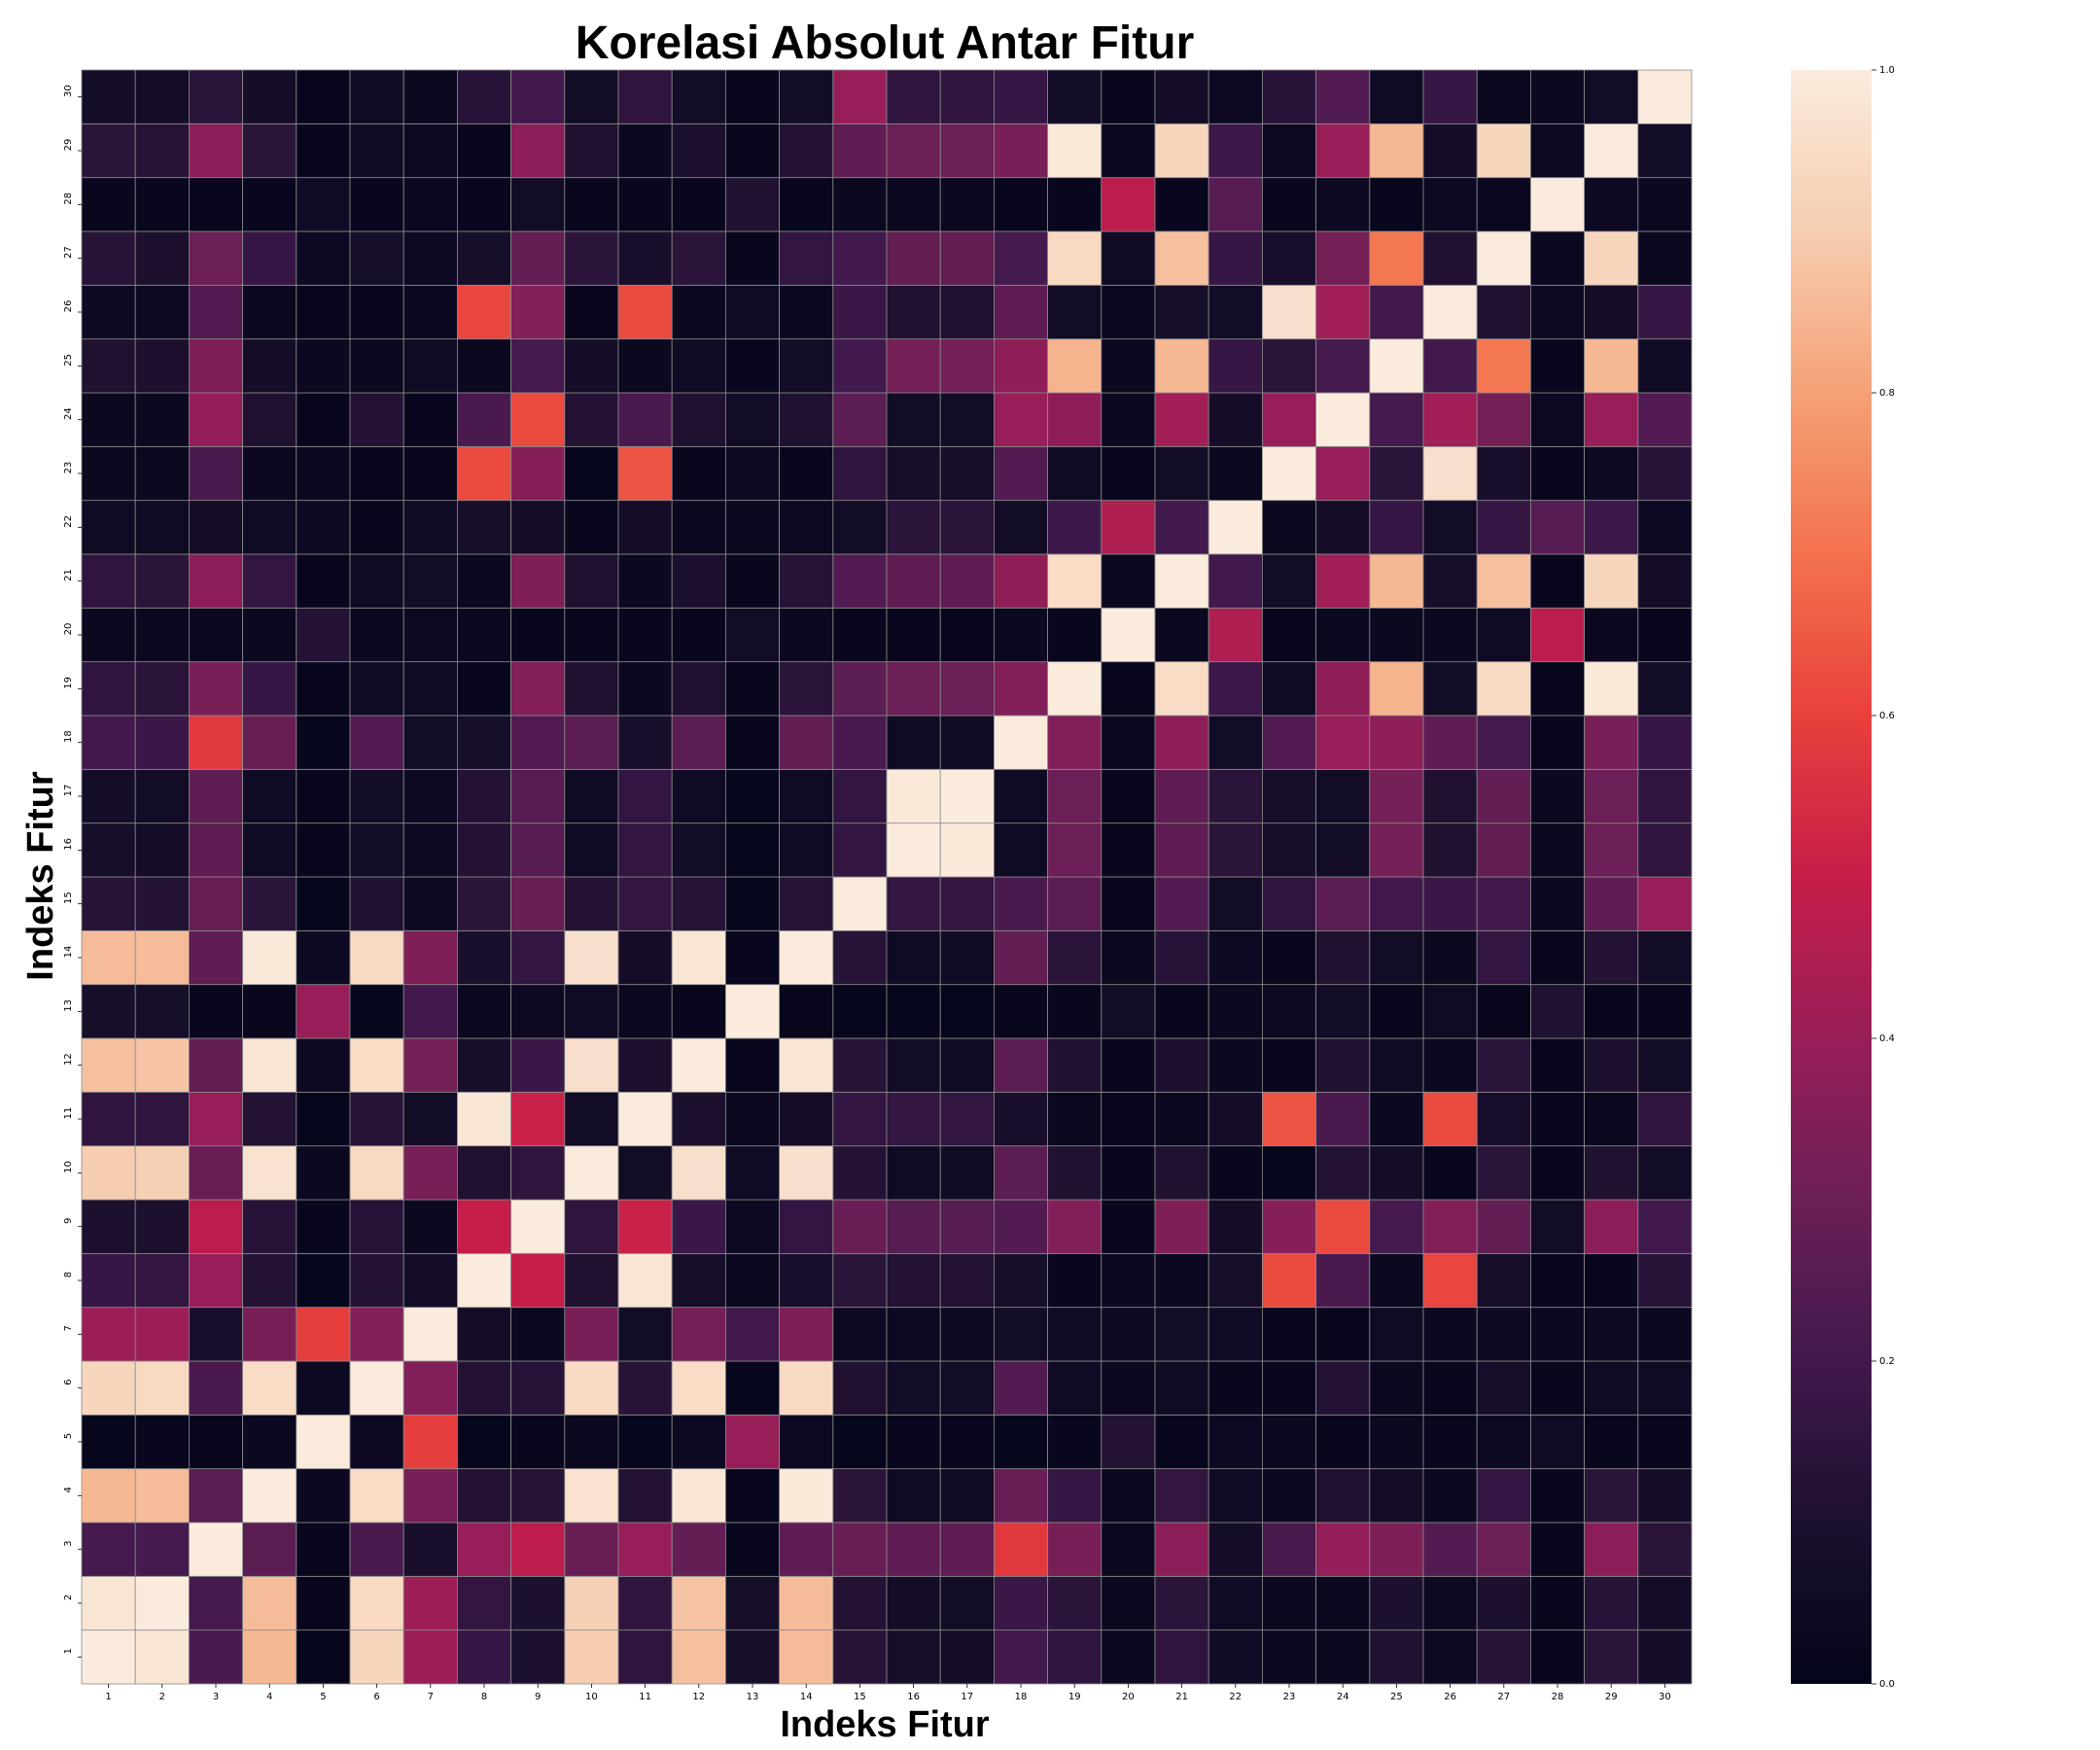 The image size is (2100, 1750). Describe the element at coordinates (1887, 393) in the screenshot. I see `colorbar-tick-label: 0.8` at that location.